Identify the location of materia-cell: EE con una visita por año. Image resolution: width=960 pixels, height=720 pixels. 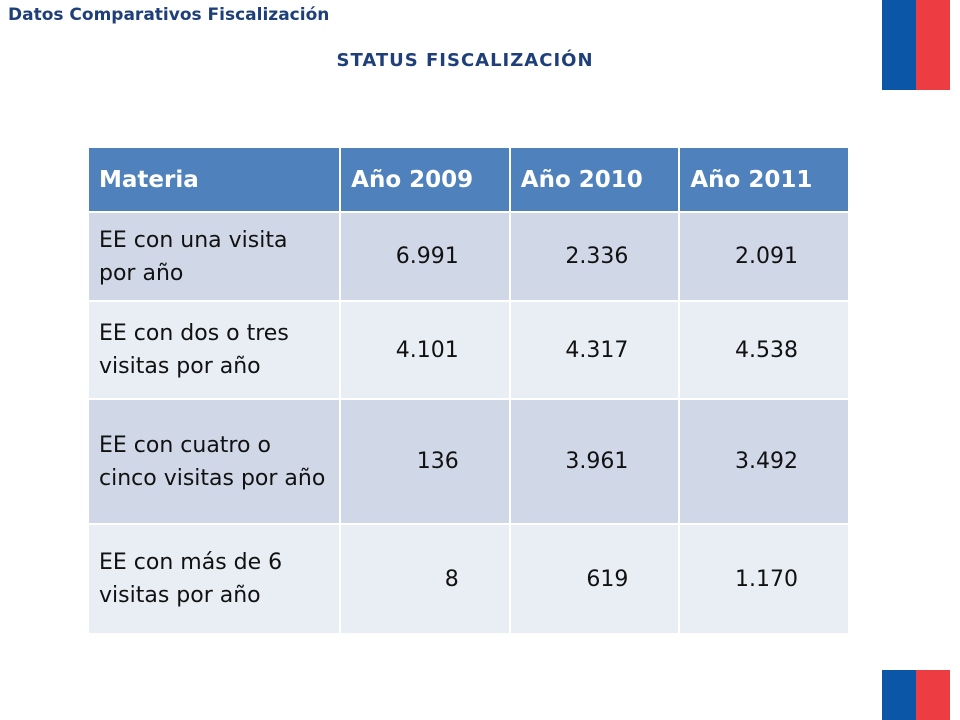
(214, 256).